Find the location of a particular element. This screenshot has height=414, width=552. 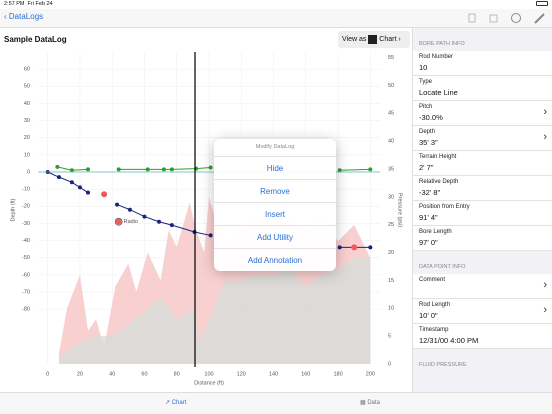

info-row: Comment › is located at coordinates (482, 286).